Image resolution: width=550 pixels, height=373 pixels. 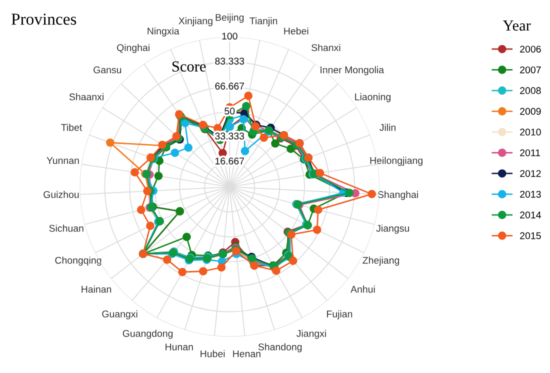 I want to click on text: Score, so click(x=189, y=66).